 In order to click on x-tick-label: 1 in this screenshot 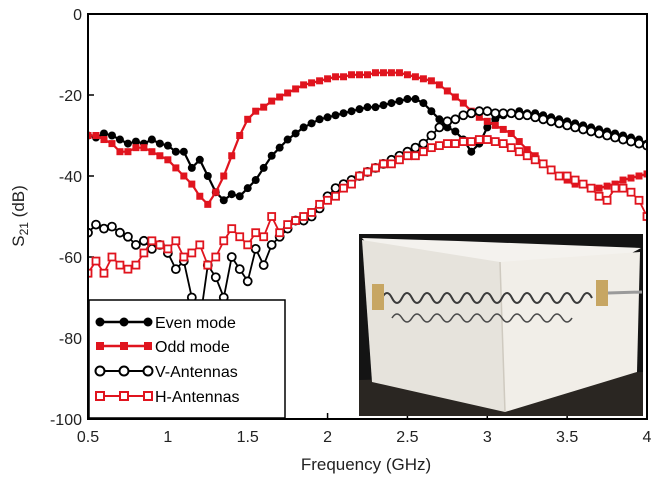, I will do `click(167, 437)`.